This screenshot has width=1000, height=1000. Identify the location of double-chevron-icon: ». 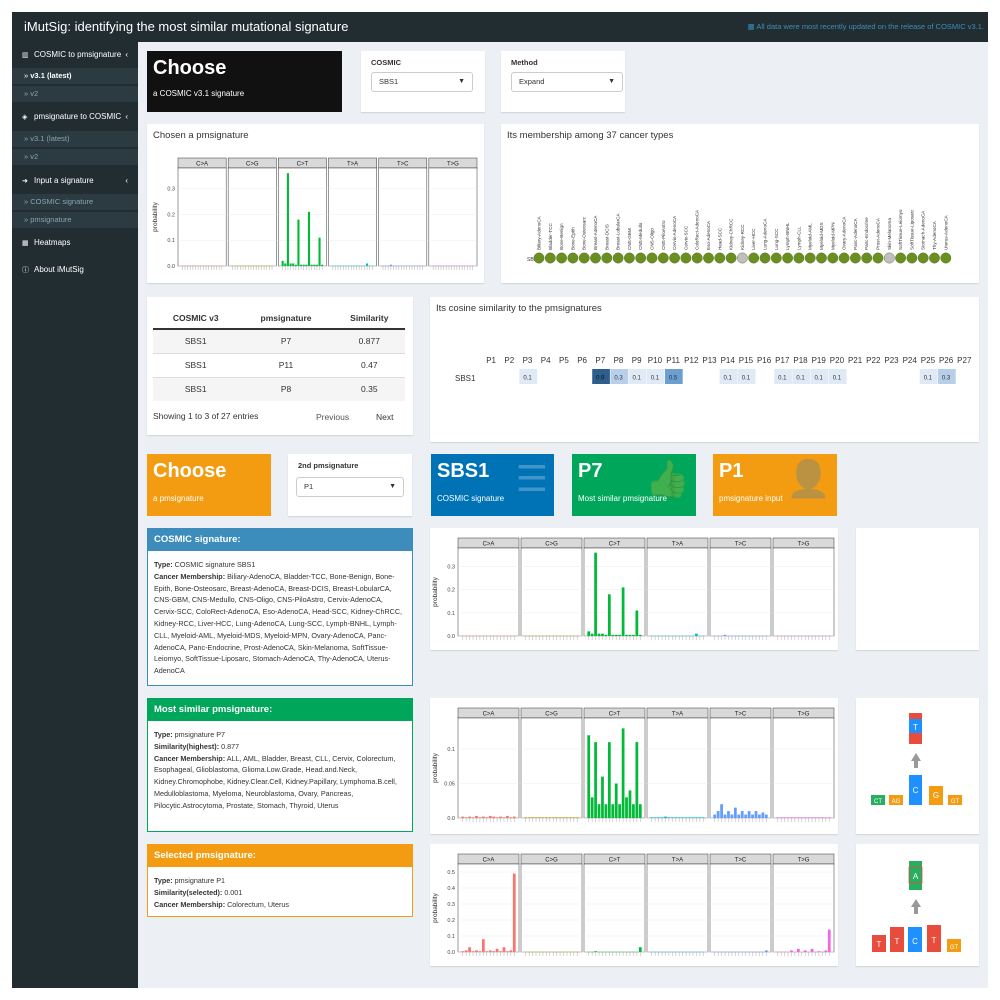
(27, 219).